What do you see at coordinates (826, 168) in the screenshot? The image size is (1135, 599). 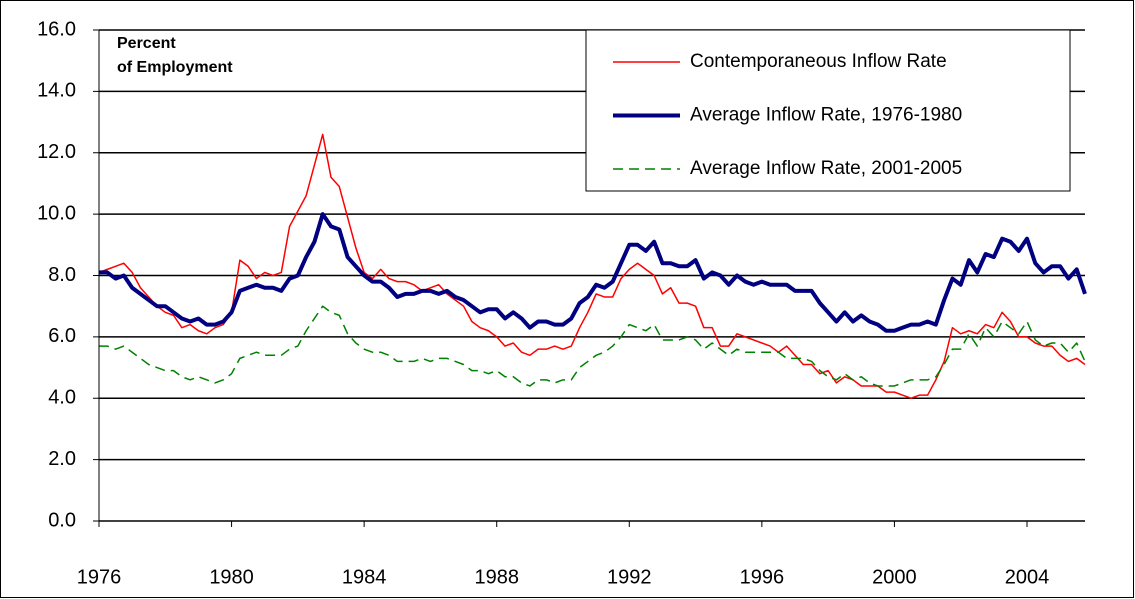 I see `legend-label: Average Inflow Rate, 2001-2005` at bounding box center [826, 168].